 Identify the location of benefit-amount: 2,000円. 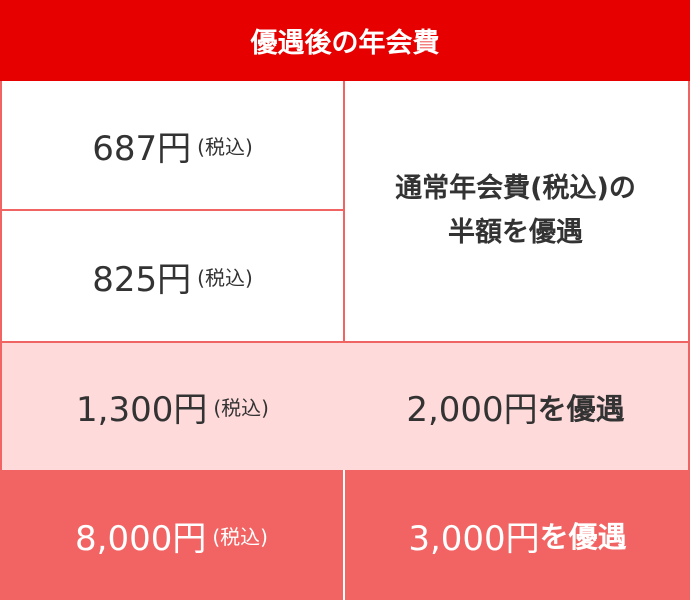
(472, 410).